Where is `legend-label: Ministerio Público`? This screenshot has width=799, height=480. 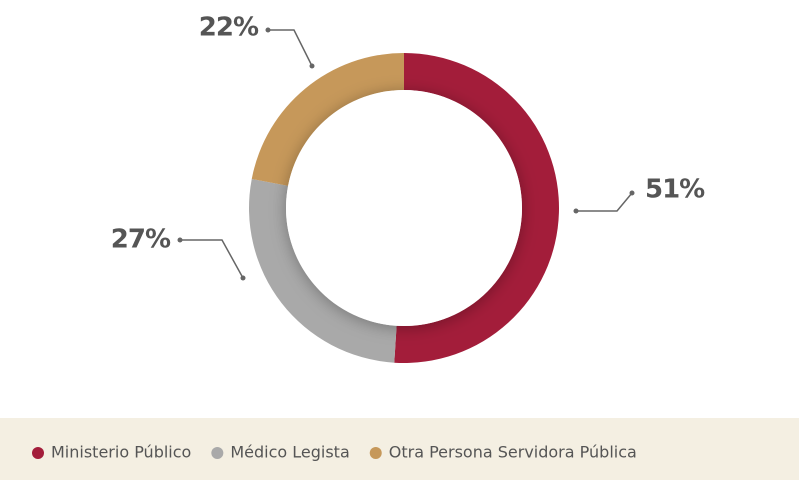 legend-label: Ministerio Público is located at coordinates (121, 452).